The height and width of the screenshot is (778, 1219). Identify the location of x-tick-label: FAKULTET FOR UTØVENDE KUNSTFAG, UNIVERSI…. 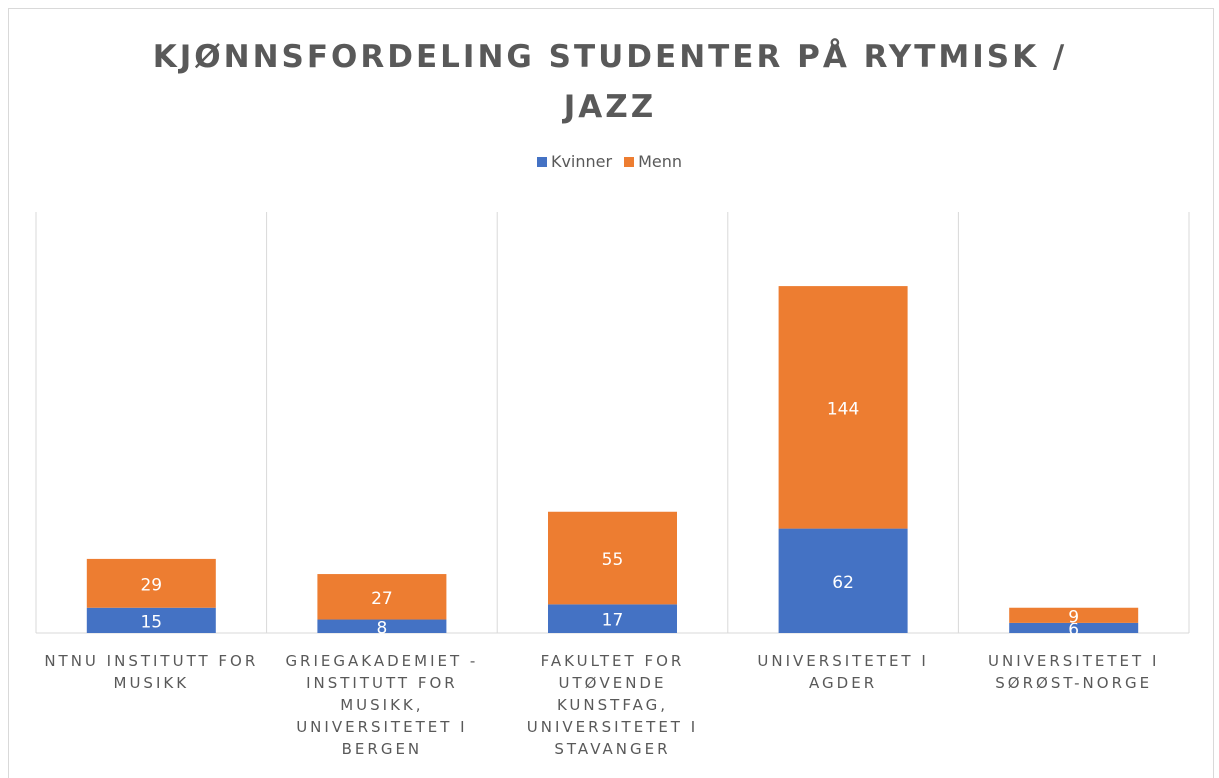
(612, 705).